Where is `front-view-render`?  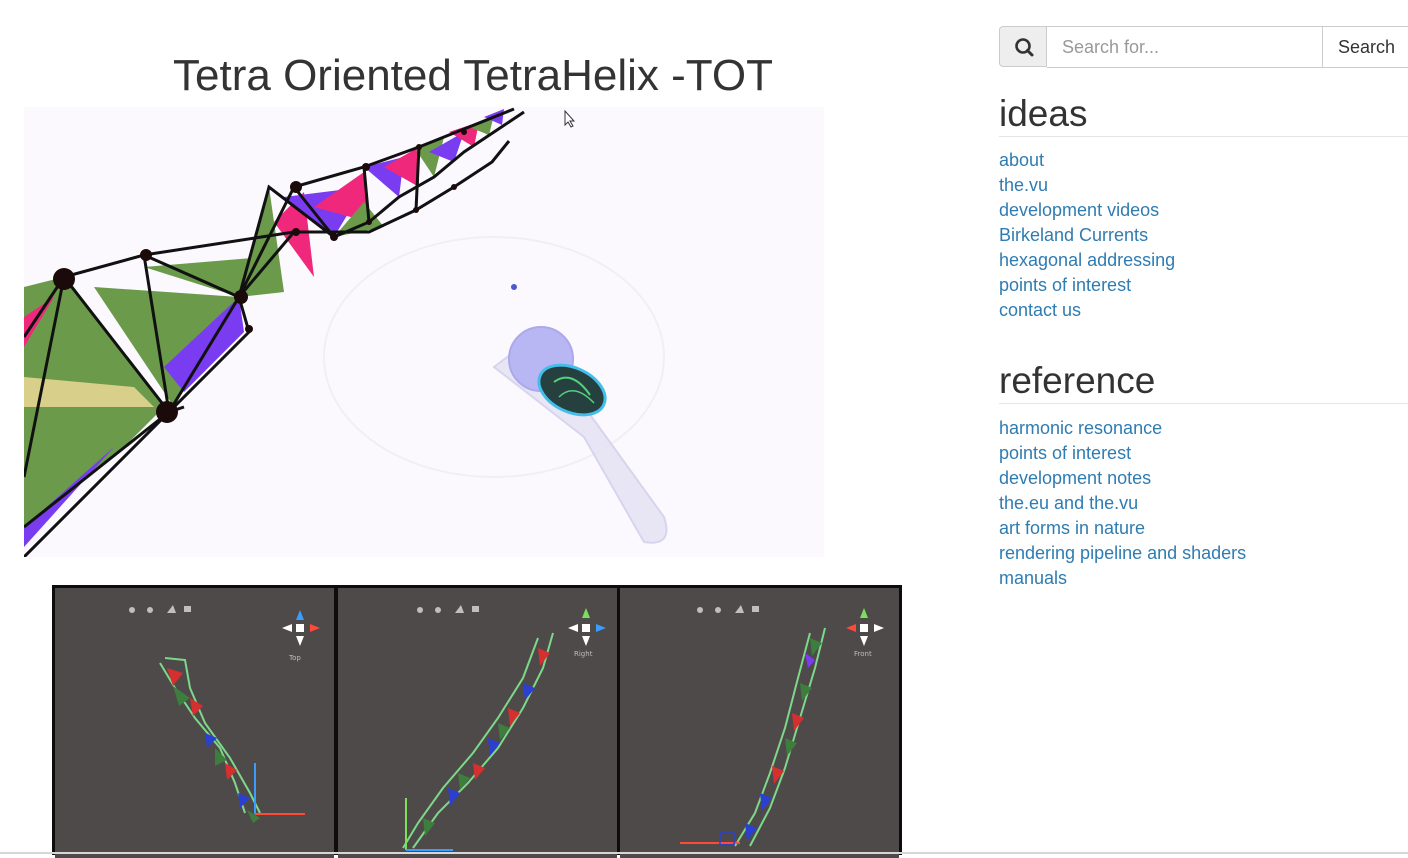
front-view-render is located at coordinates (782, 726).